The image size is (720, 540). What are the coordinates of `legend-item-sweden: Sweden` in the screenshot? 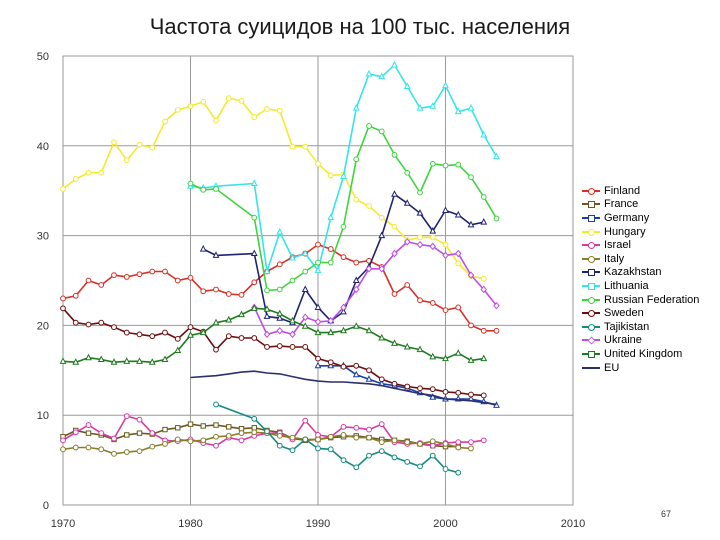 It's located at (640, 313).